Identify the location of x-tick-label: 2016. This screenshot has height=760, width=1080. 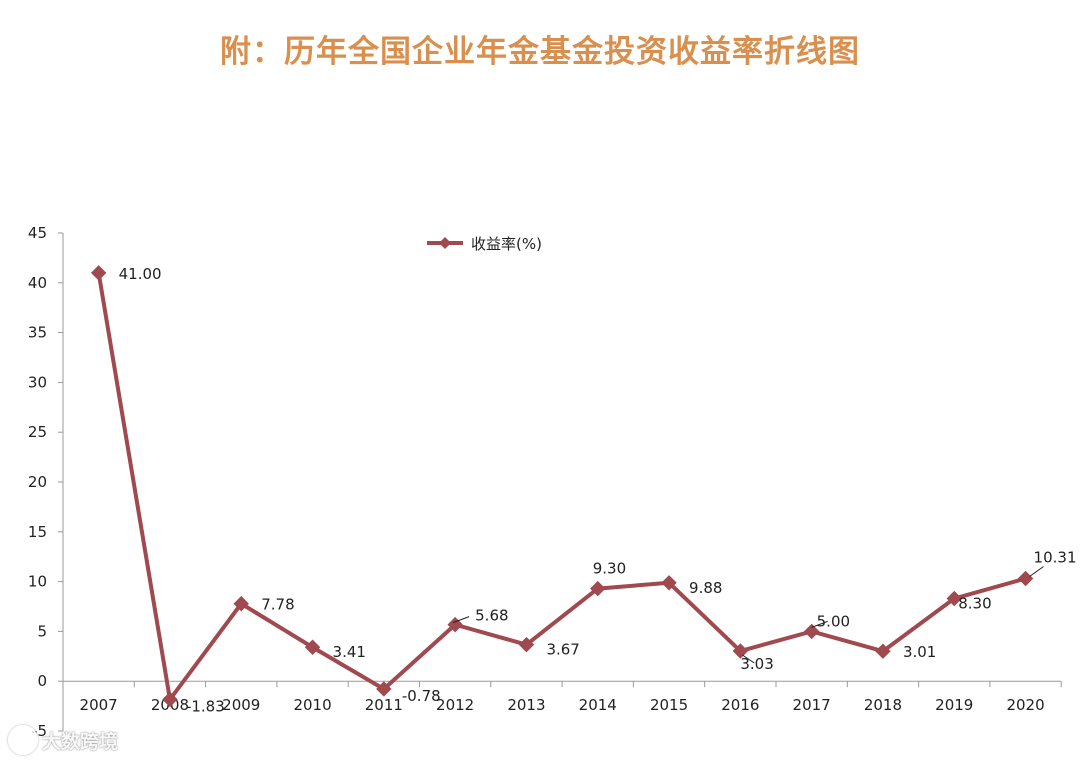
(740, 705).